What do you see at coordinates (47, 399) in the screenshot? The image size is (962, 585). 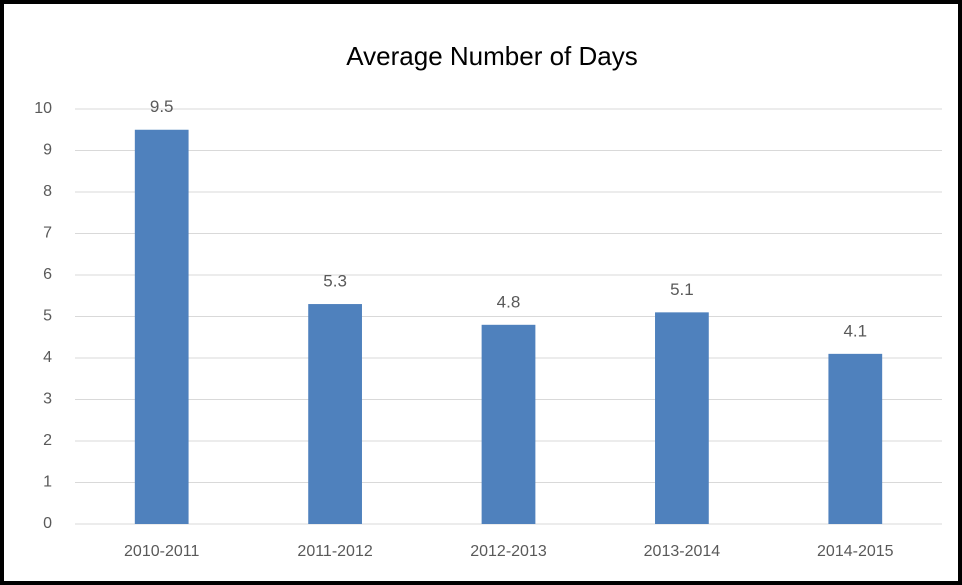 I see `y-tick-label: 3` at bounding box center [47, 399].